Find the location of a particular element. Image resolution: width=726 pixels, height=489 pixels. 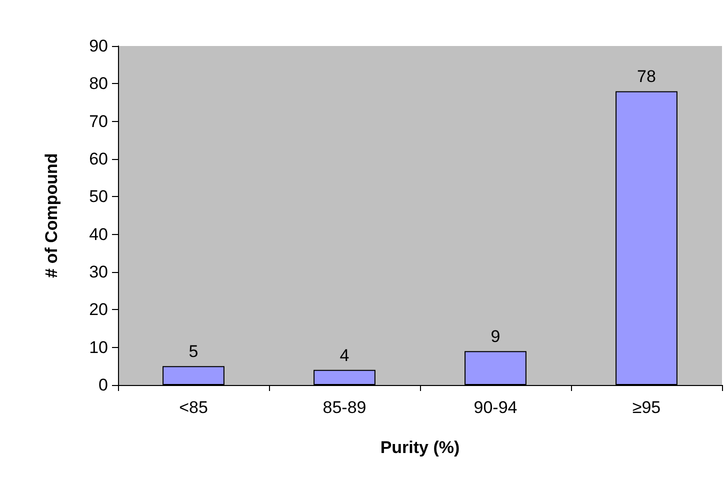

data-label: 9 is located at coordinates (495, 336).